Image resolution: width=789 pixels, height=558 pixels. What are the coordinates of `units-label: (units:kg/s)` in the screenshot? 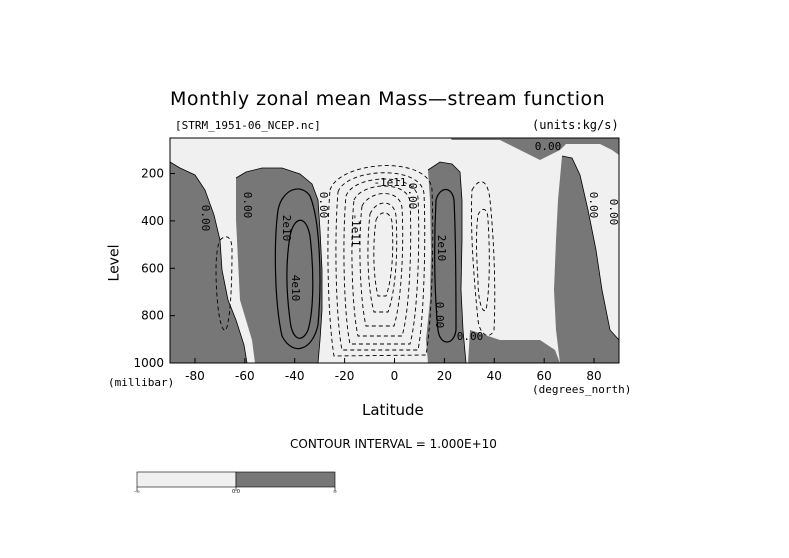 It's located at (575, 125).